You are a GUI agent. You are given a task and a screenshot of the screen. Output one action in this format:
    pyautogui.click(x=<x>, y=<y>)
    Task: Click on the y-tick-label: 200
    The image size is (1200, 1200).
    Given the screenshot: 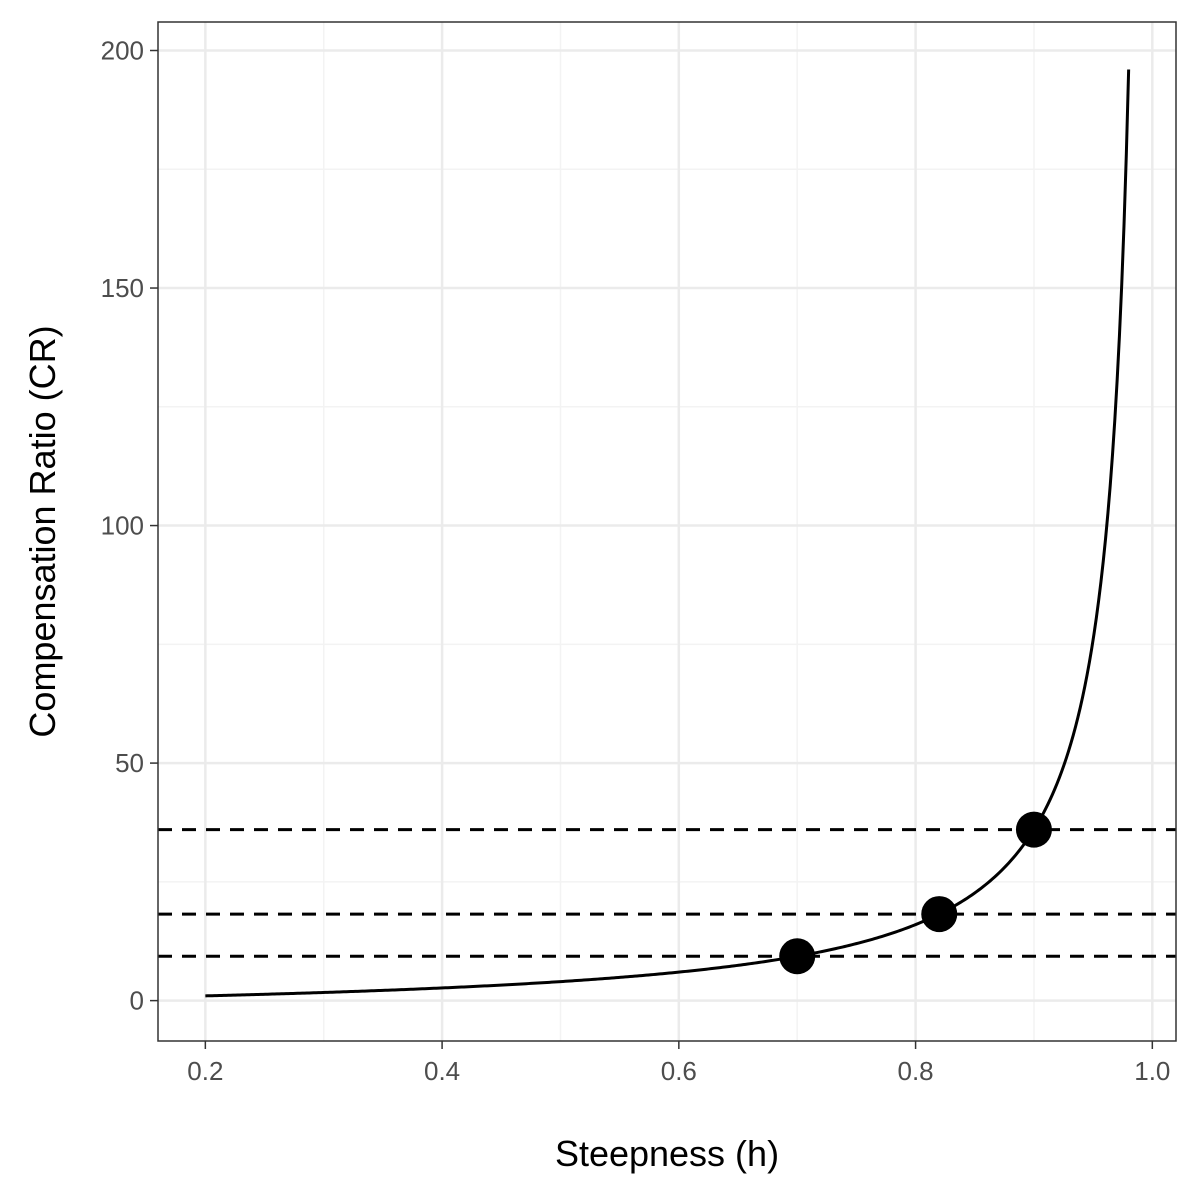 What is the action you would take?
    pyautogui.click(x=122, y=51)
    